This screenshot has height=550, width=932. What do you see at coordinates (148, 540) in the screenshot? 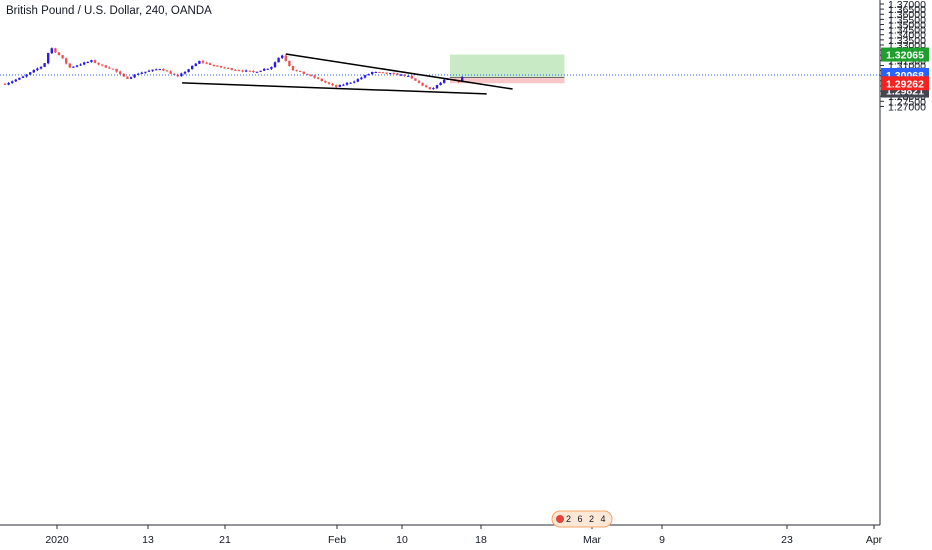
I see `time-tick-label: 13` at bounding box center [148, 540].